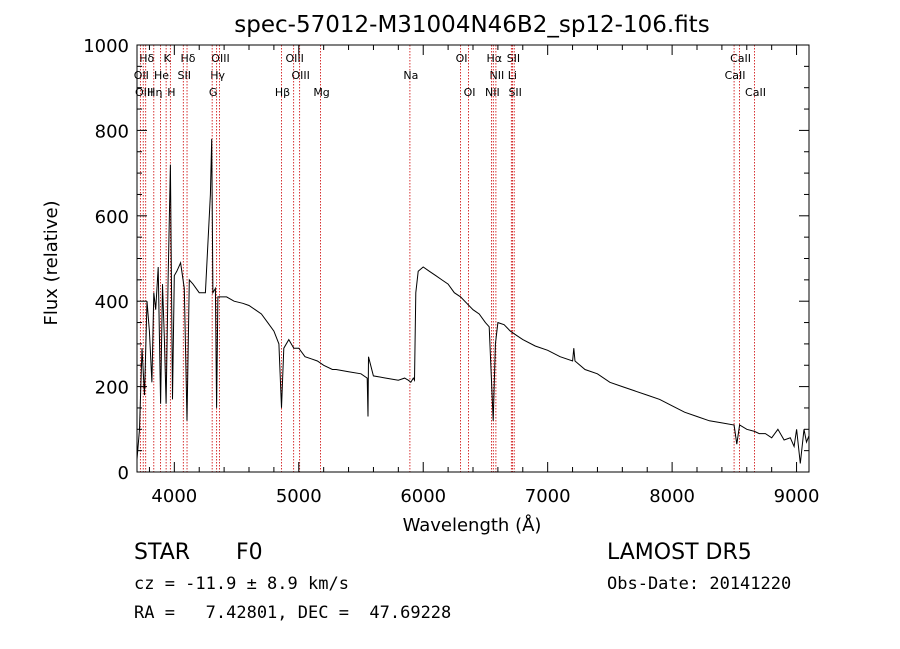 The height and width of the screenshot is (649, 900). Describe the element at coordinates (699, 584) in the screenshot. I see `observation-date: Obs-Date: 20141220` at that location.